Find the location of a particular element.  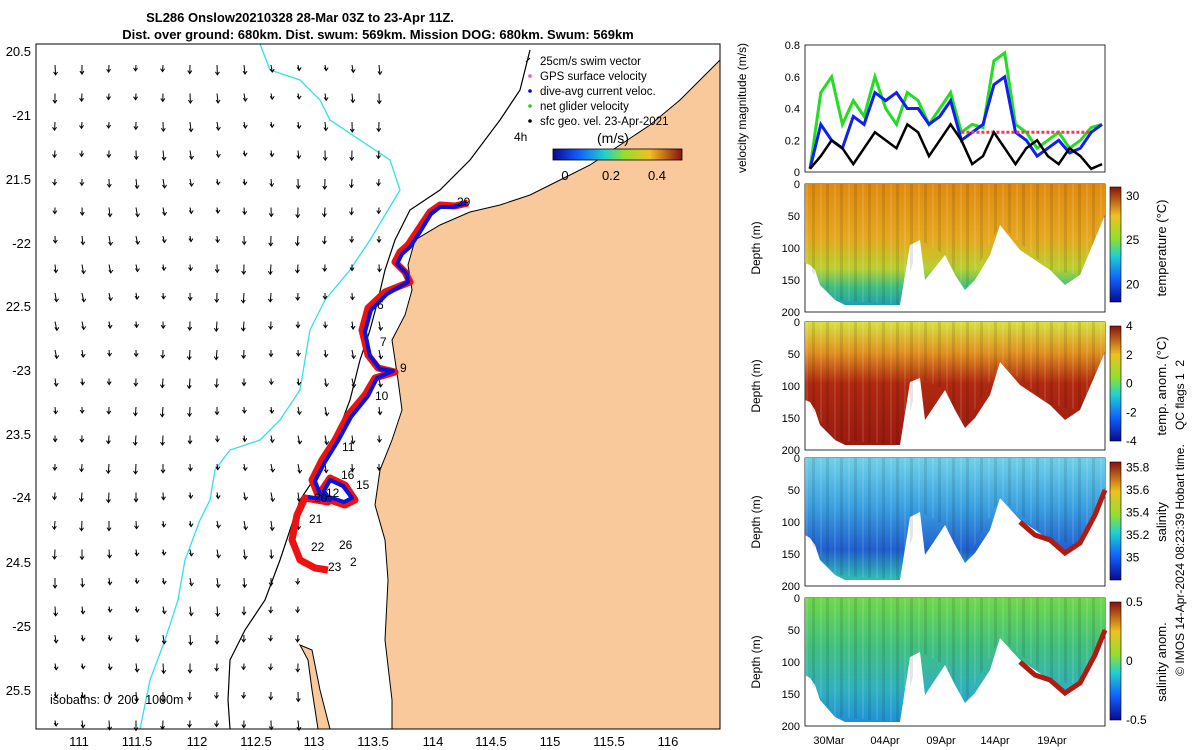

temp-anomaly-texture is located at coordinates (955, 383).